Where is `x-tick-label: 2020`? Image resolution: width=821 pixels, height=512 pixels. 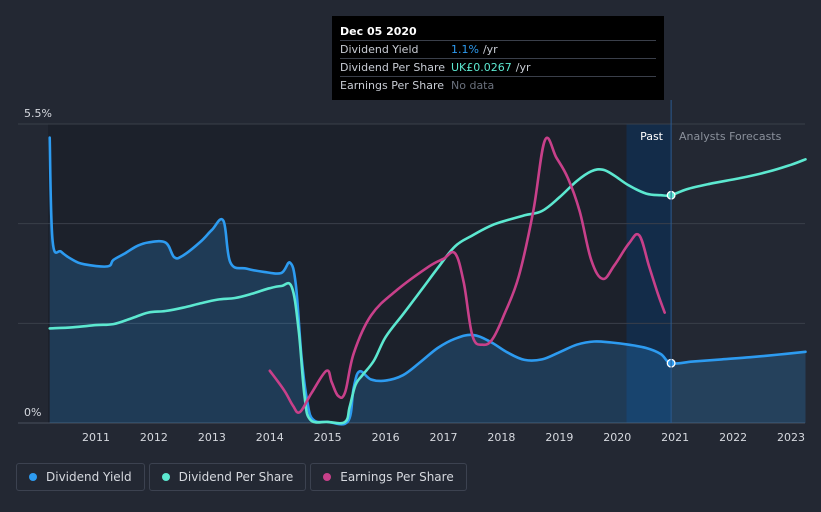 x-tick-label: 2020 is located at coordinates (617, 437).